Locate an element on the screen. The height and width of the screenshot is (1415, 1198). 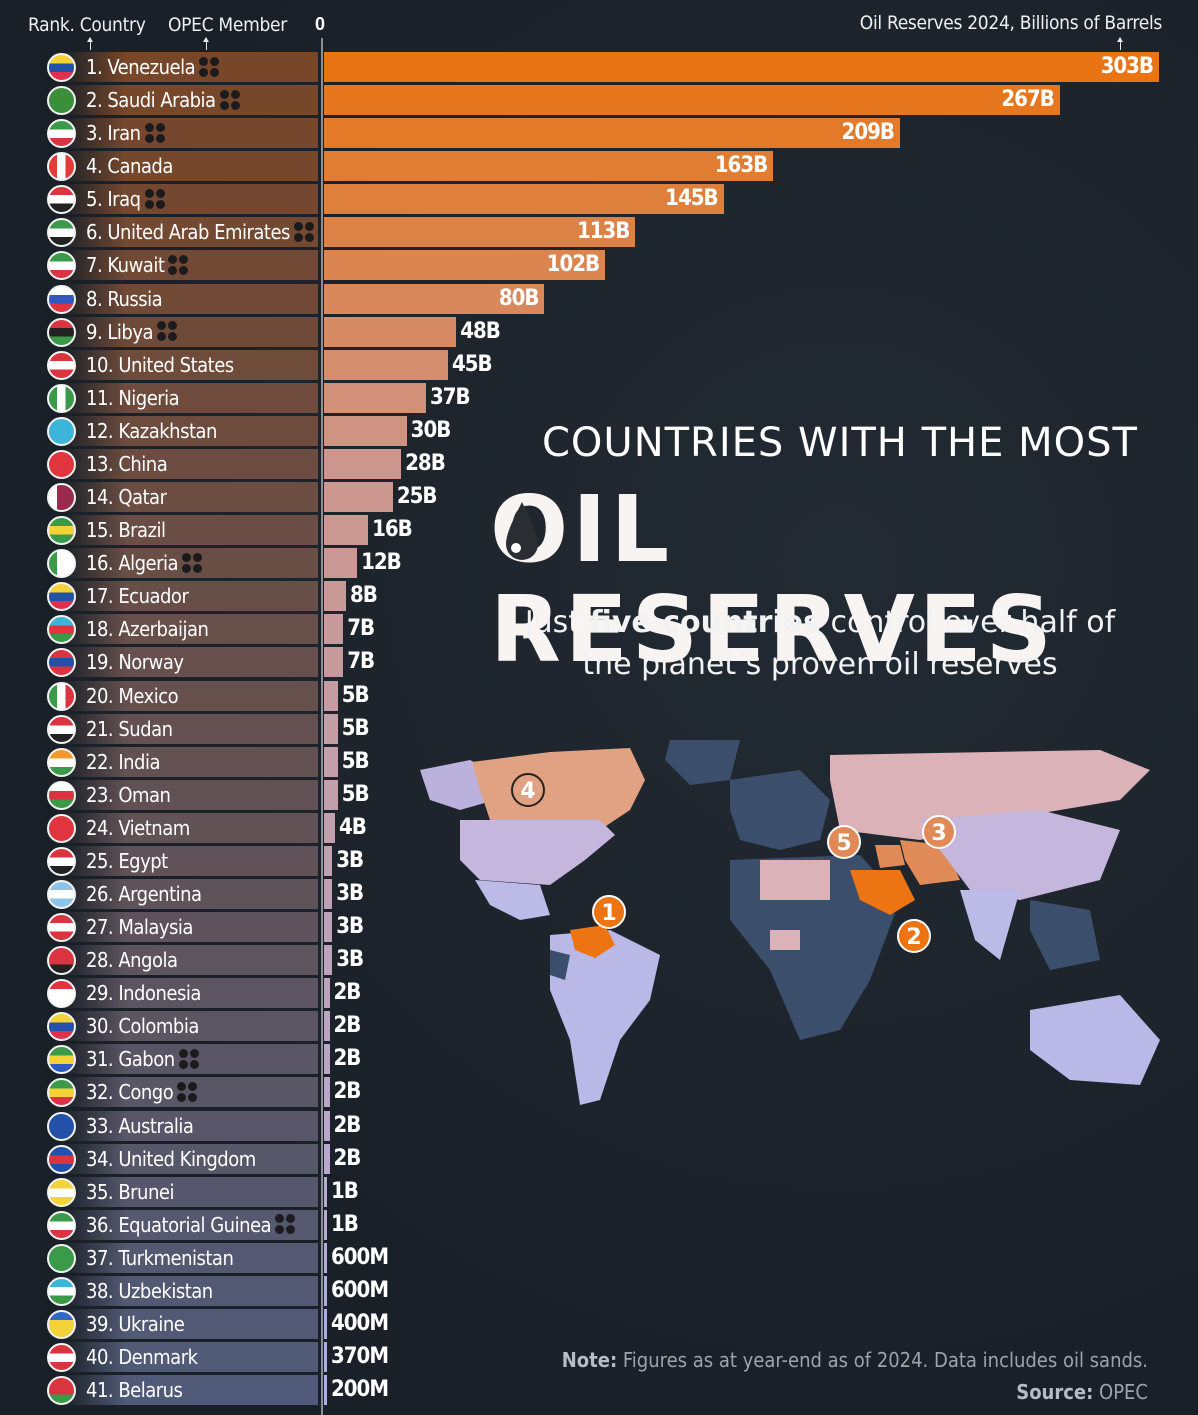
country-name: 19. Norway is located at coordinates (135, 662).